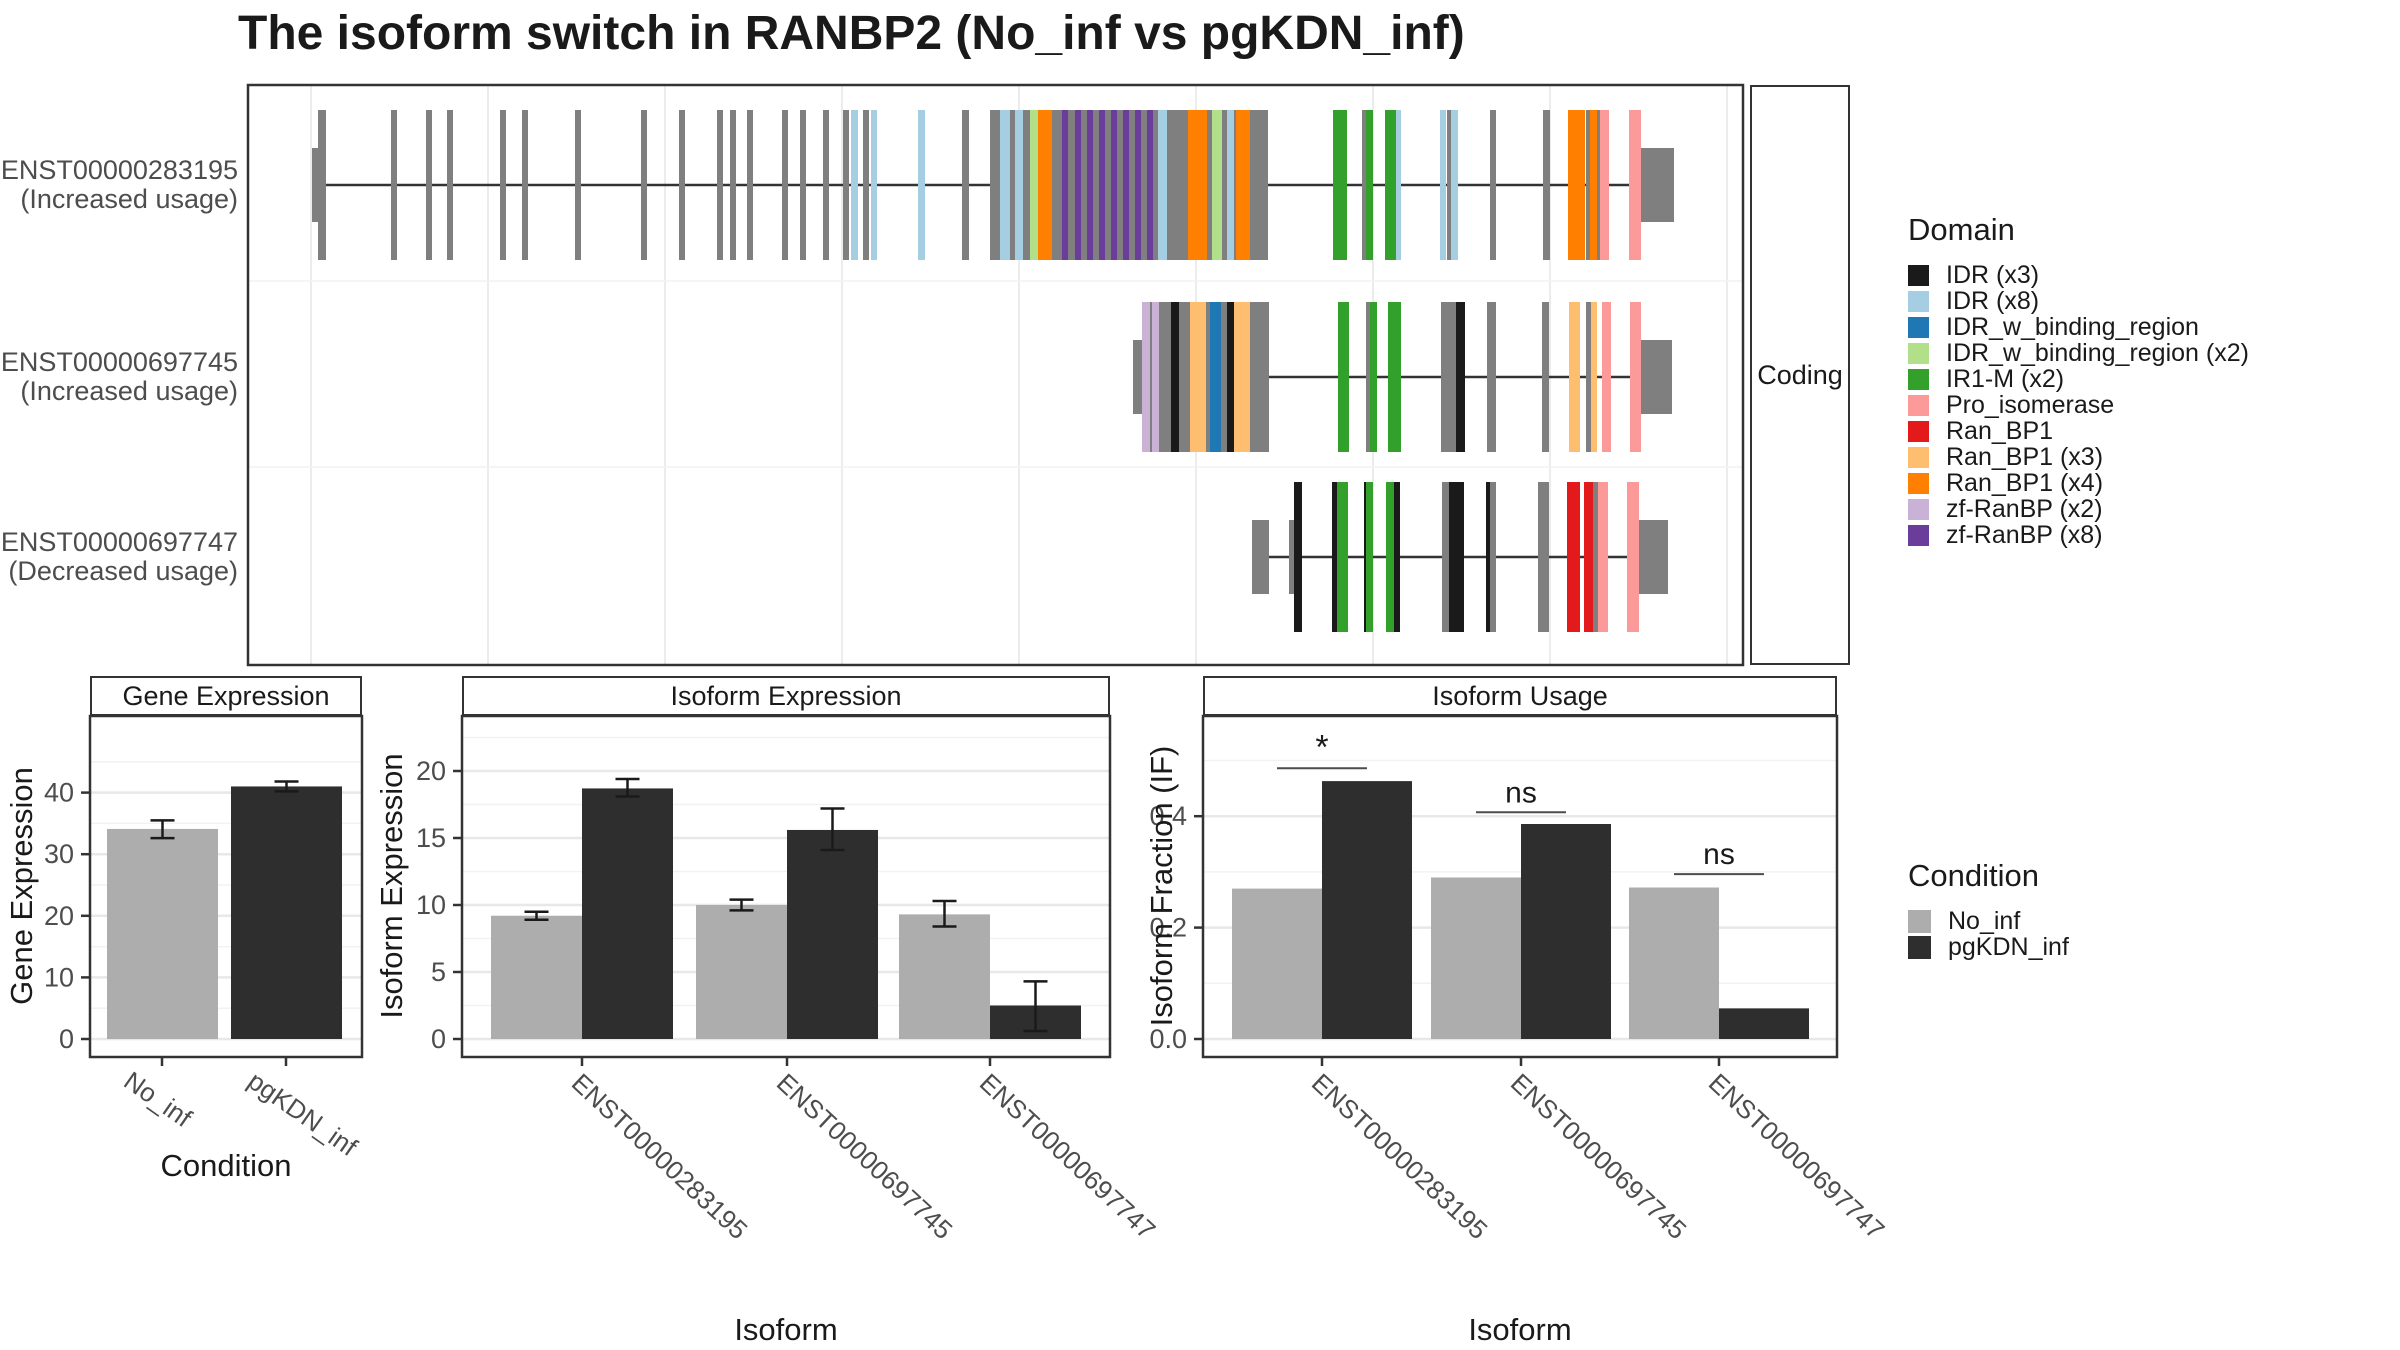 The image size is (2400, 1350). I want to click on legend-item-label: IDR_w_binding_region, so click(2072, 326).